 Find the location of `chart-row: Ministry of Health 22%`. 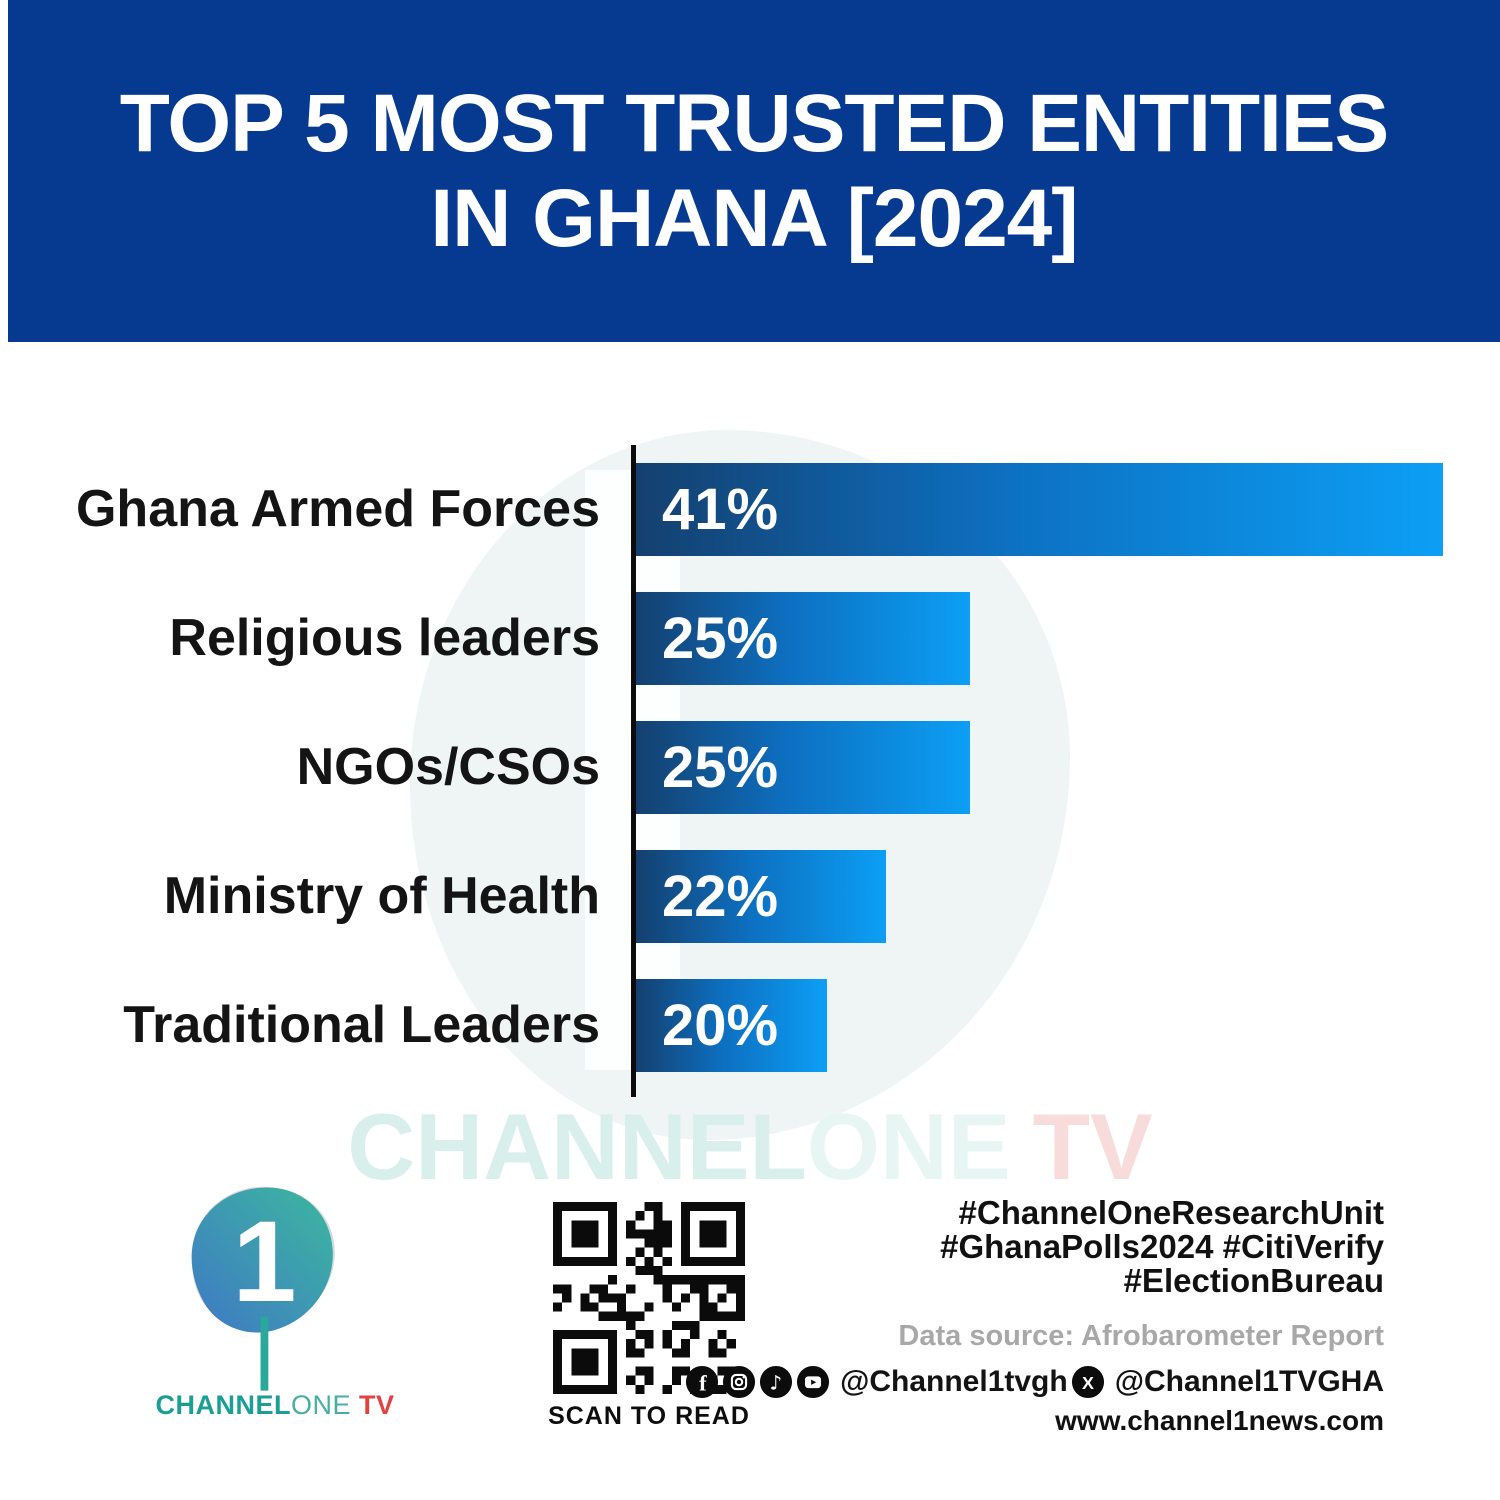

chart-row: Ministry of Health 22% is located at coordinates (750, 896).